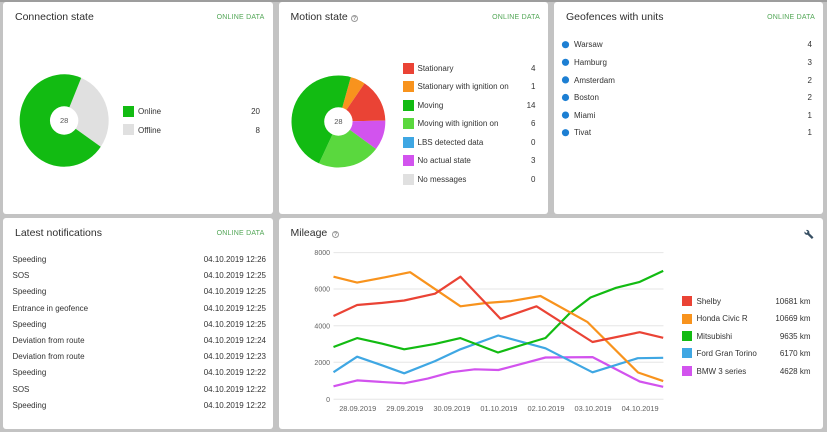 The width and height of the screenshot is (827, 432). I want to click on svg-text: 04.10.2019, so click(639, 408).